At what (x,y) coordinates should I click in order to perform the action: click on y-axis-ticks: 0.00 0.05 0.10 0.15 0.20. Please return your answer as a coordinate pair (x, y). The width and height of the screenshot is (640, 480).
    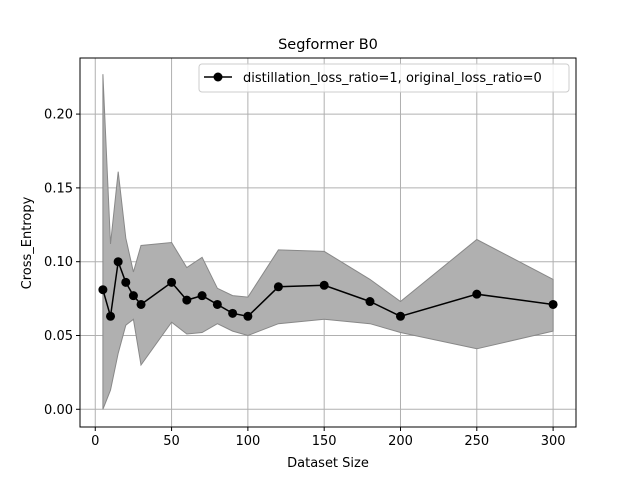
    Looking at the image, I should click on (62, 263).